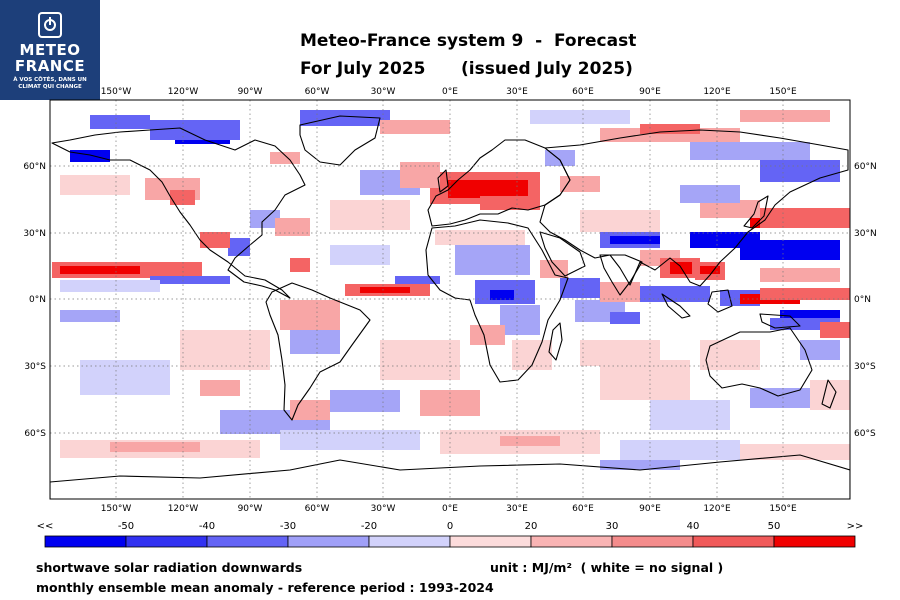 Image resolution: width=900 pixels, height=600 pixels. I want to click on latitude-label: 60°N, so click(34, 167).